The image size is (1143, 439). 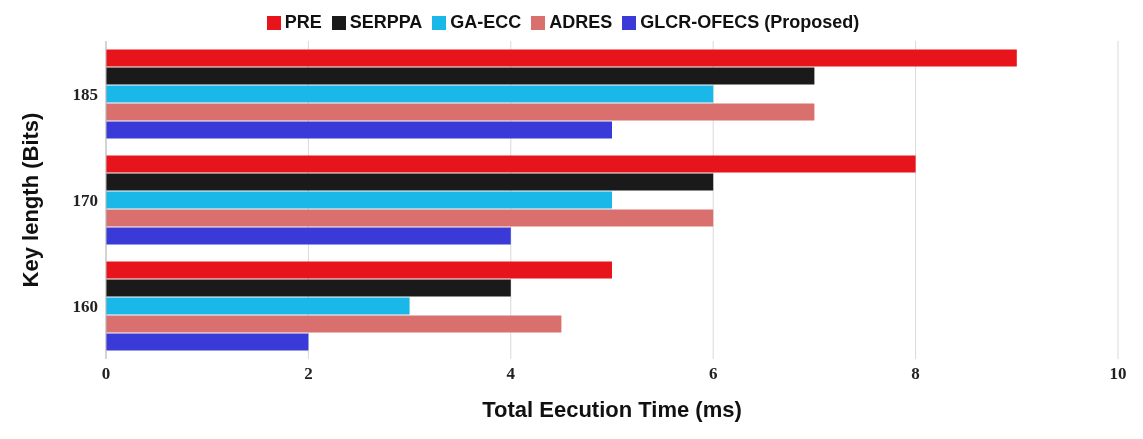 What do you see at coordinates (1118, 374) in the screenshot?
I see `x-tick-label: 10` at bounding box center [1118, 374].